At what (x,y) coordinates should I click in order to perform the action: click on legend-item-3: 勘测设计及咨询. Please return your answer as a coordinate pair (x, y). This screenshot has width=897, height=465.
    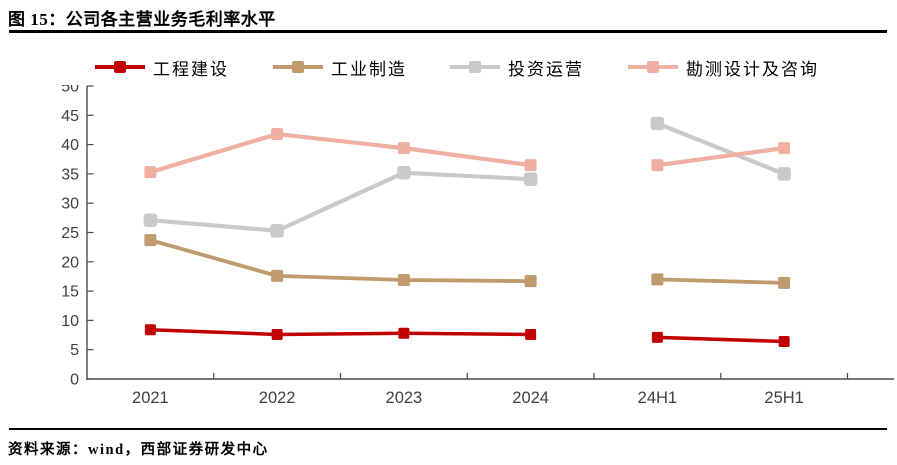
    Looking at the image, I should click on (723, 67).